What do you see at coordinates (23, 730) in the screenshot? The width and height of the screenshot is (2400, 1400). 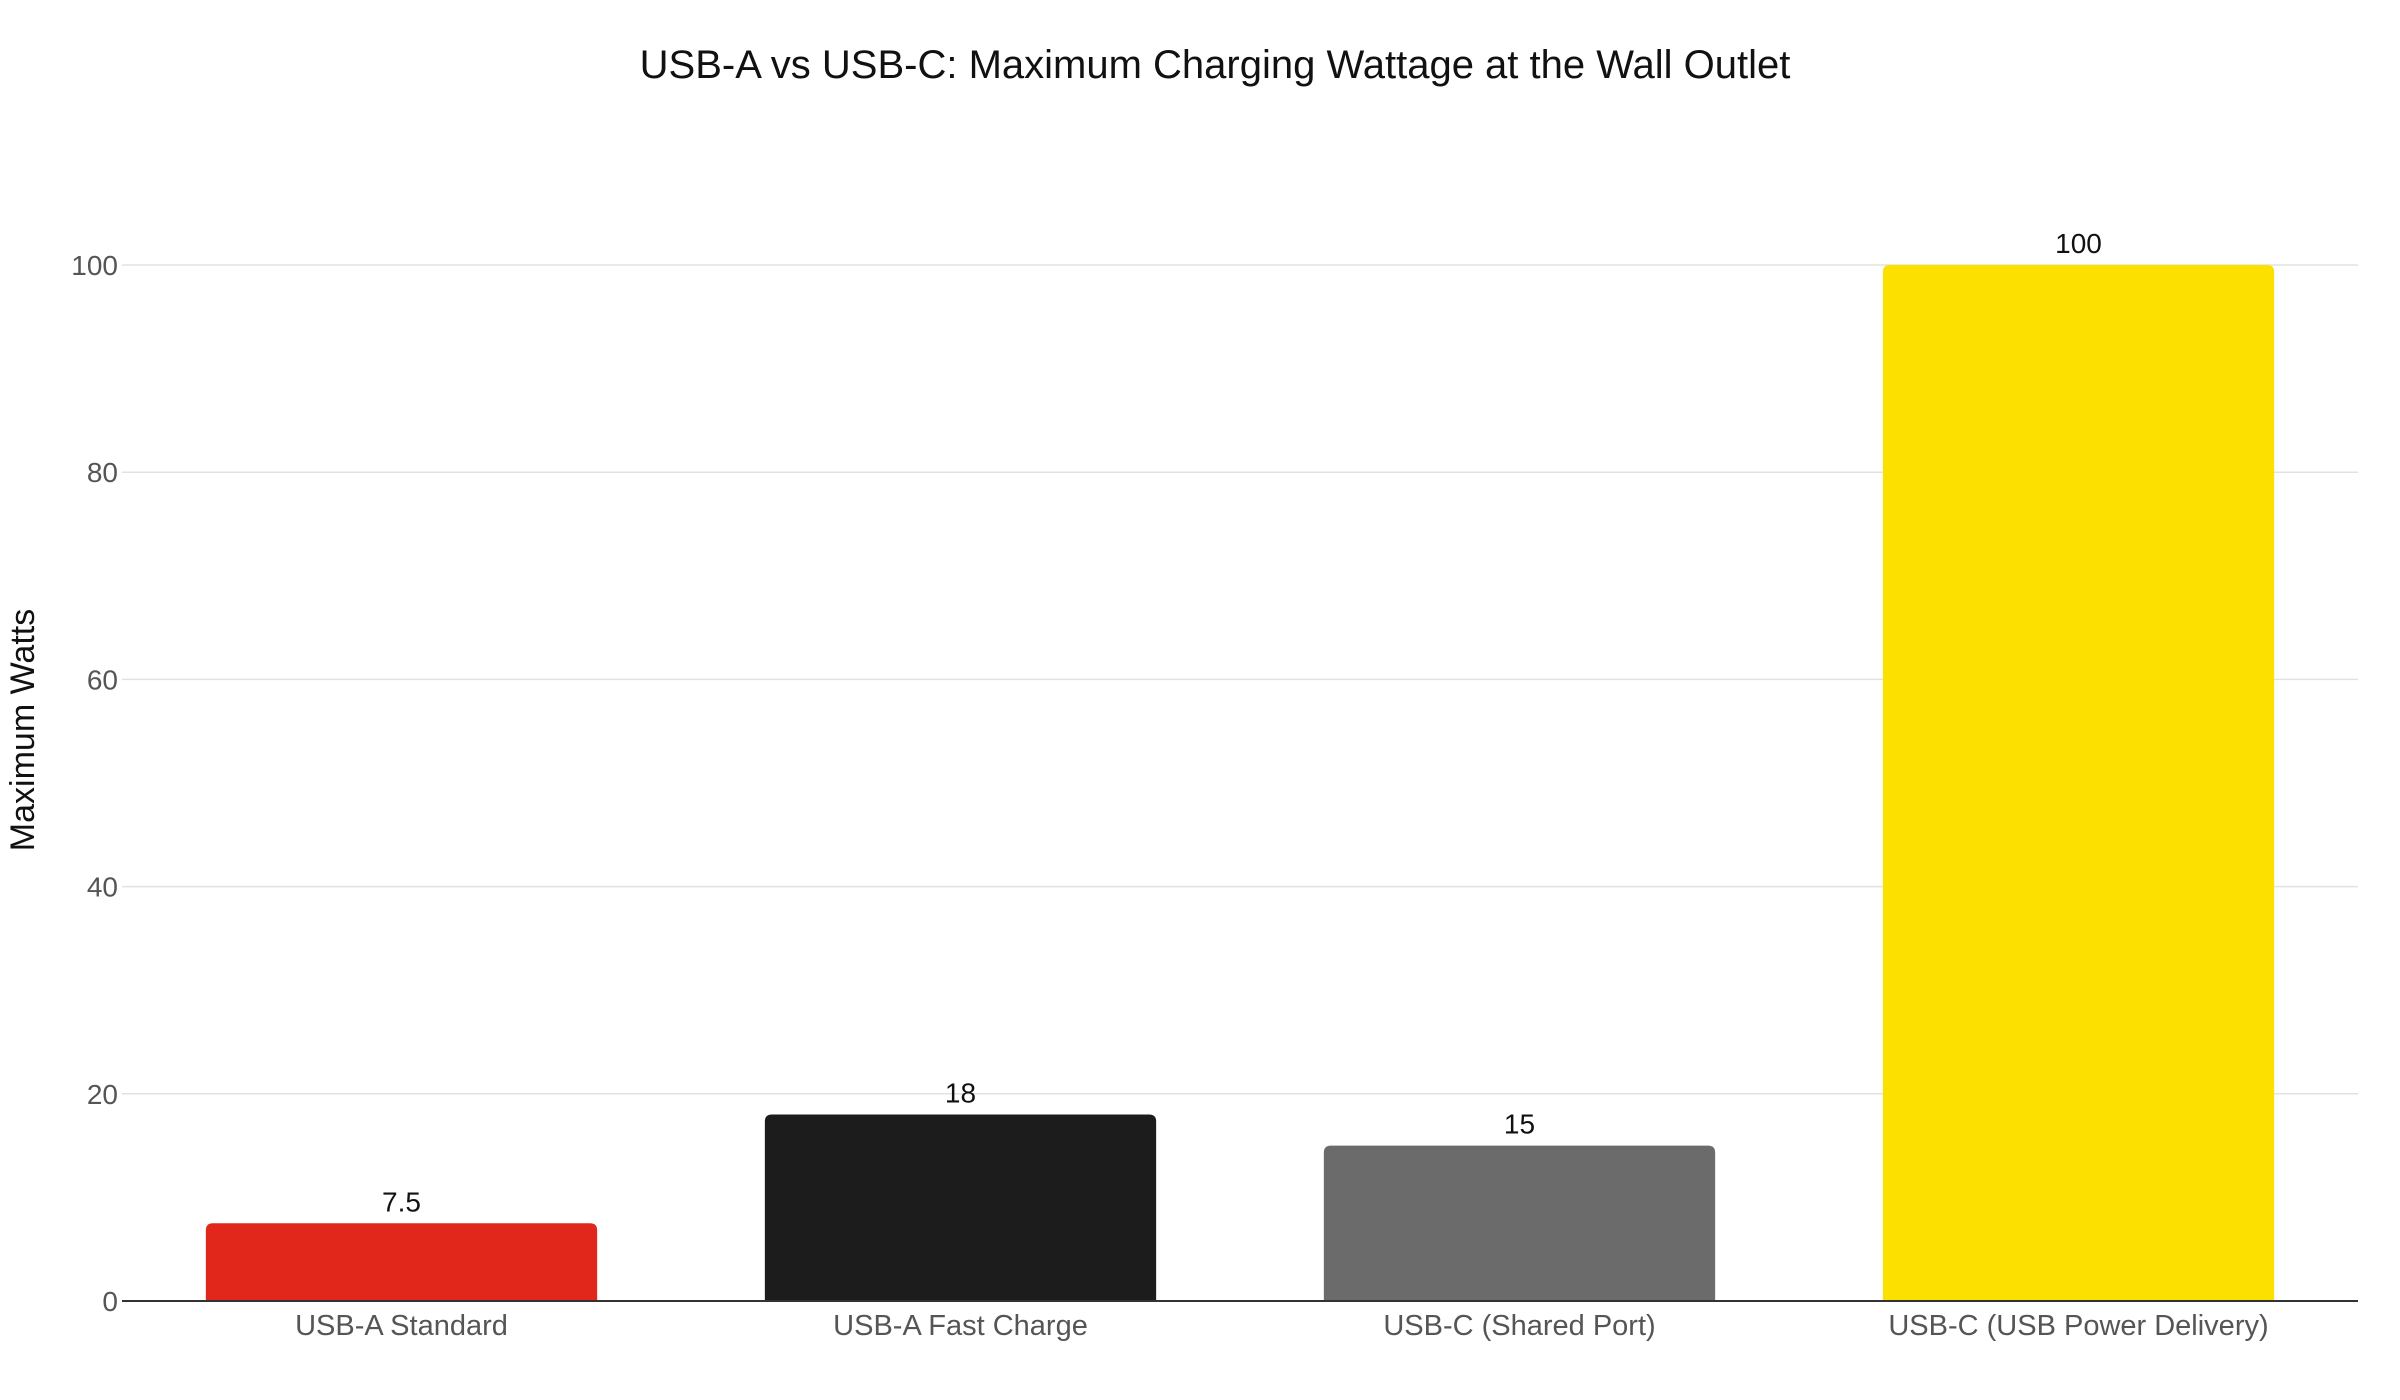 I see `y-axis-title: Maximum Watts` at bounding box center [23, 730].